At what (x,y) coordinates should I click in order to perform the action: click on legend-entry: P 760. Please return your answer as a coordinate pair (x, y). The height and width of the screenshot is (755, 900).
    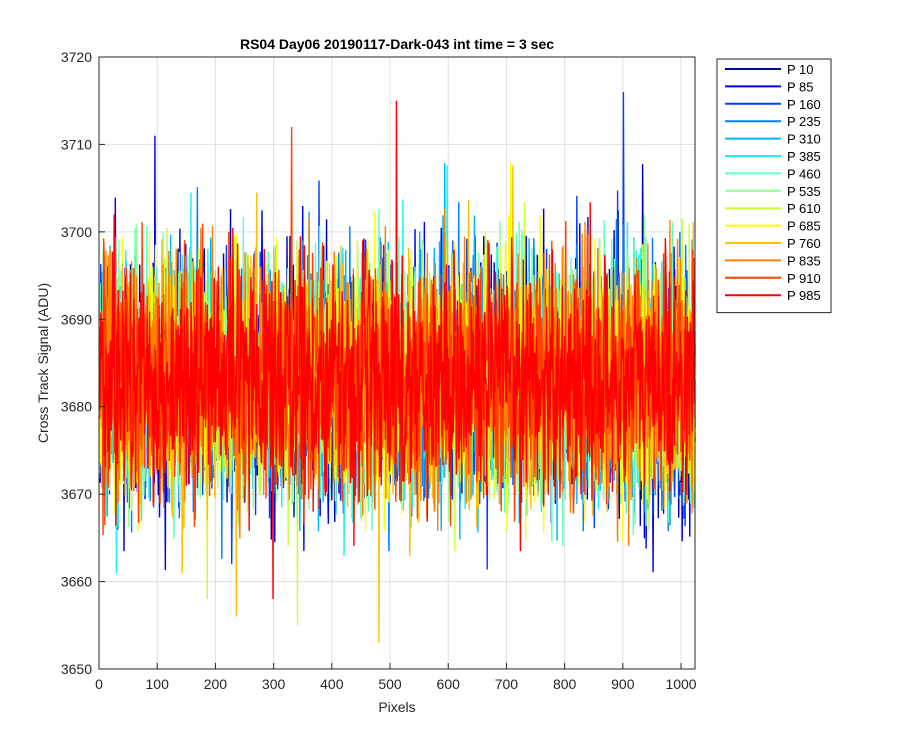
    Looking at the image, I should click on (804, 243).